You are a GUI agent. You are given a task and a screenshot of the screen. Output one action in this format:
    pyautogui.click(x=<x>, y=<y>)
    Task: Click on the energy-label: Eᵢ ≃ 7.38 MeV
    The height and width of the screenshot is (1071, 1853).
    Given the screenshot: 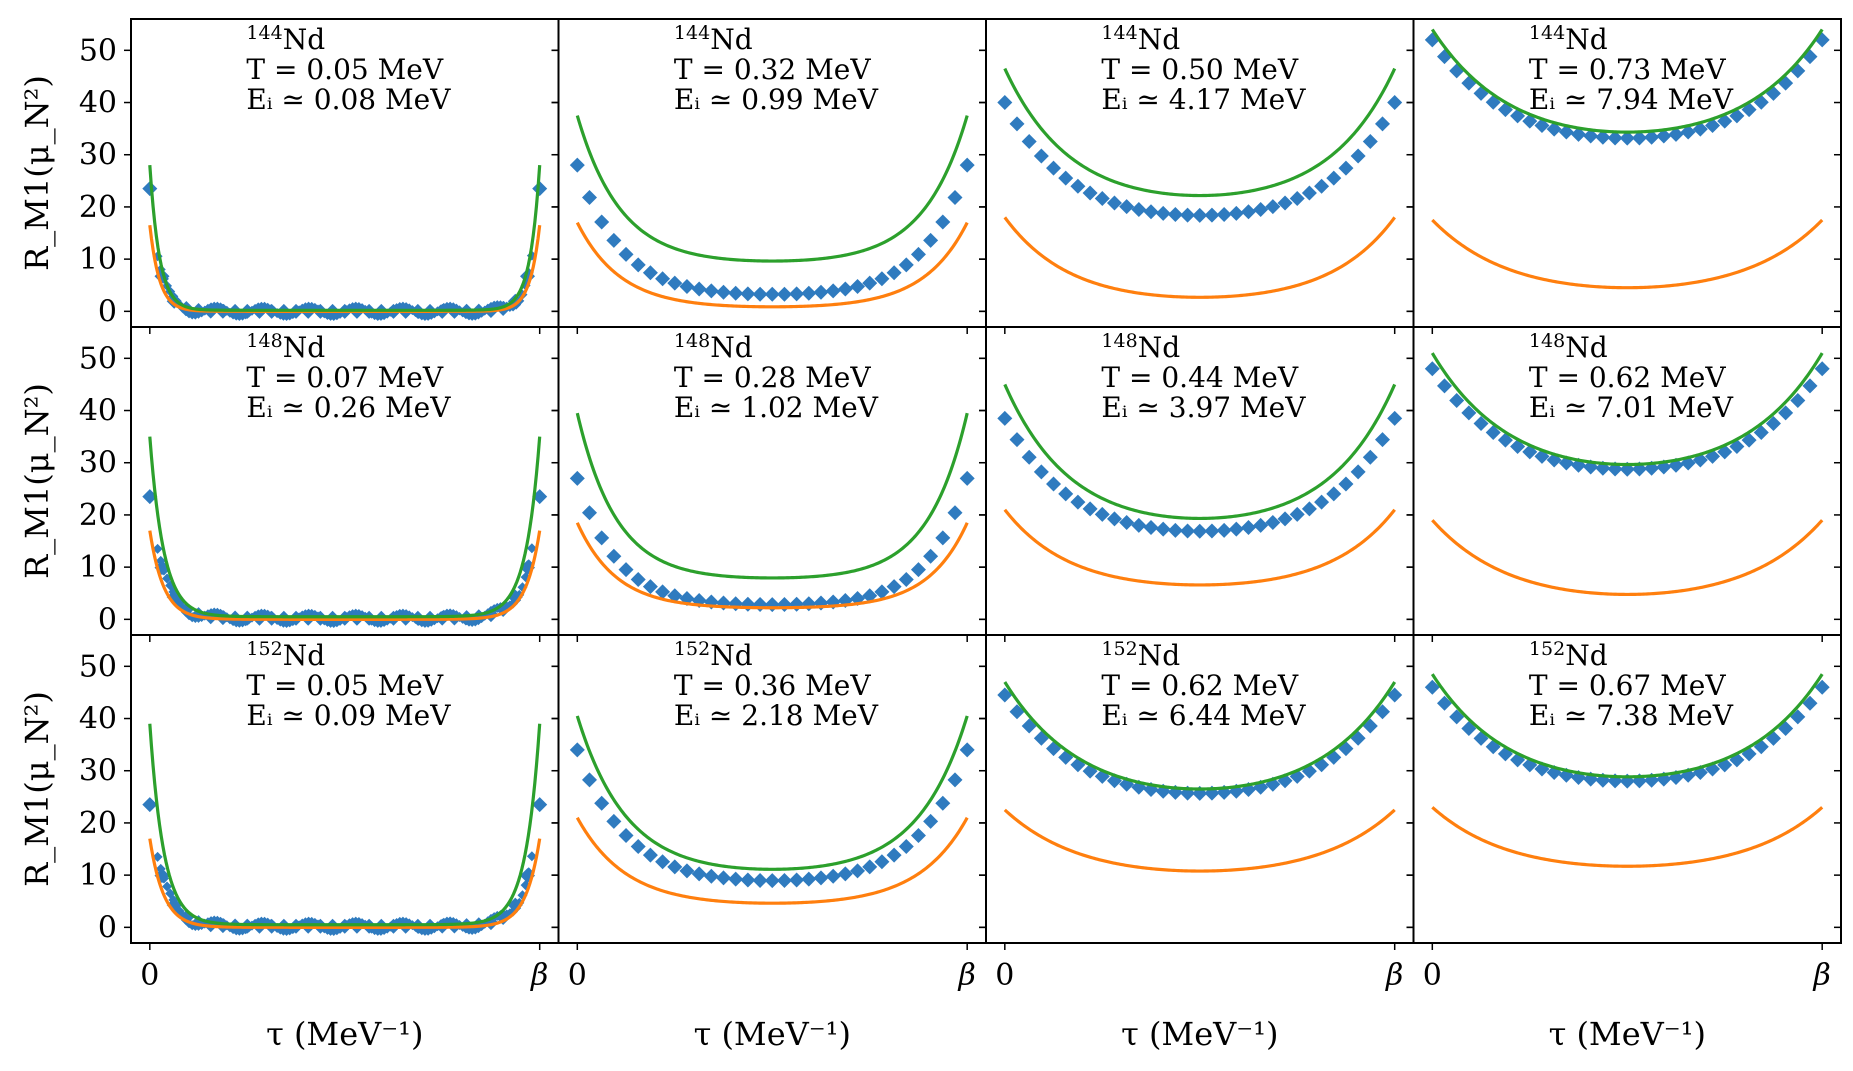 What is the action you would take?
    pyautogui.click(x=1631, y=715)
    